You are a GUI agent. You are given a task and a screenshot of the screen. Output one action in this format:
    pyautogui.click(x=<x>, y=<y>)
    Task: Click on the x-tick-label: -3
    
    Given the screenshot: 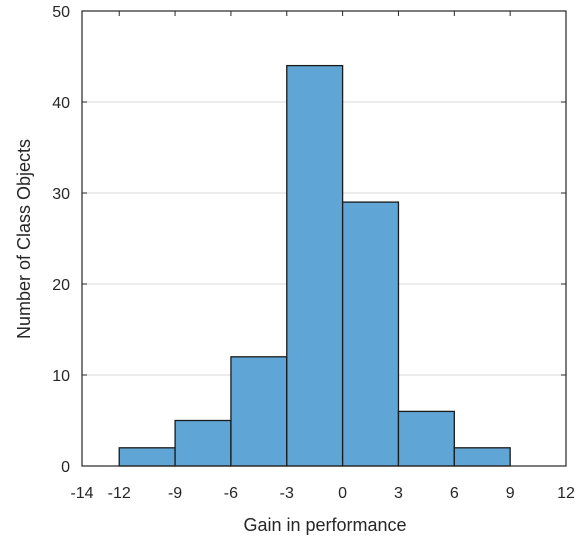 What is the action you would take?
    pyautogui.click(x=287, y=493)
    